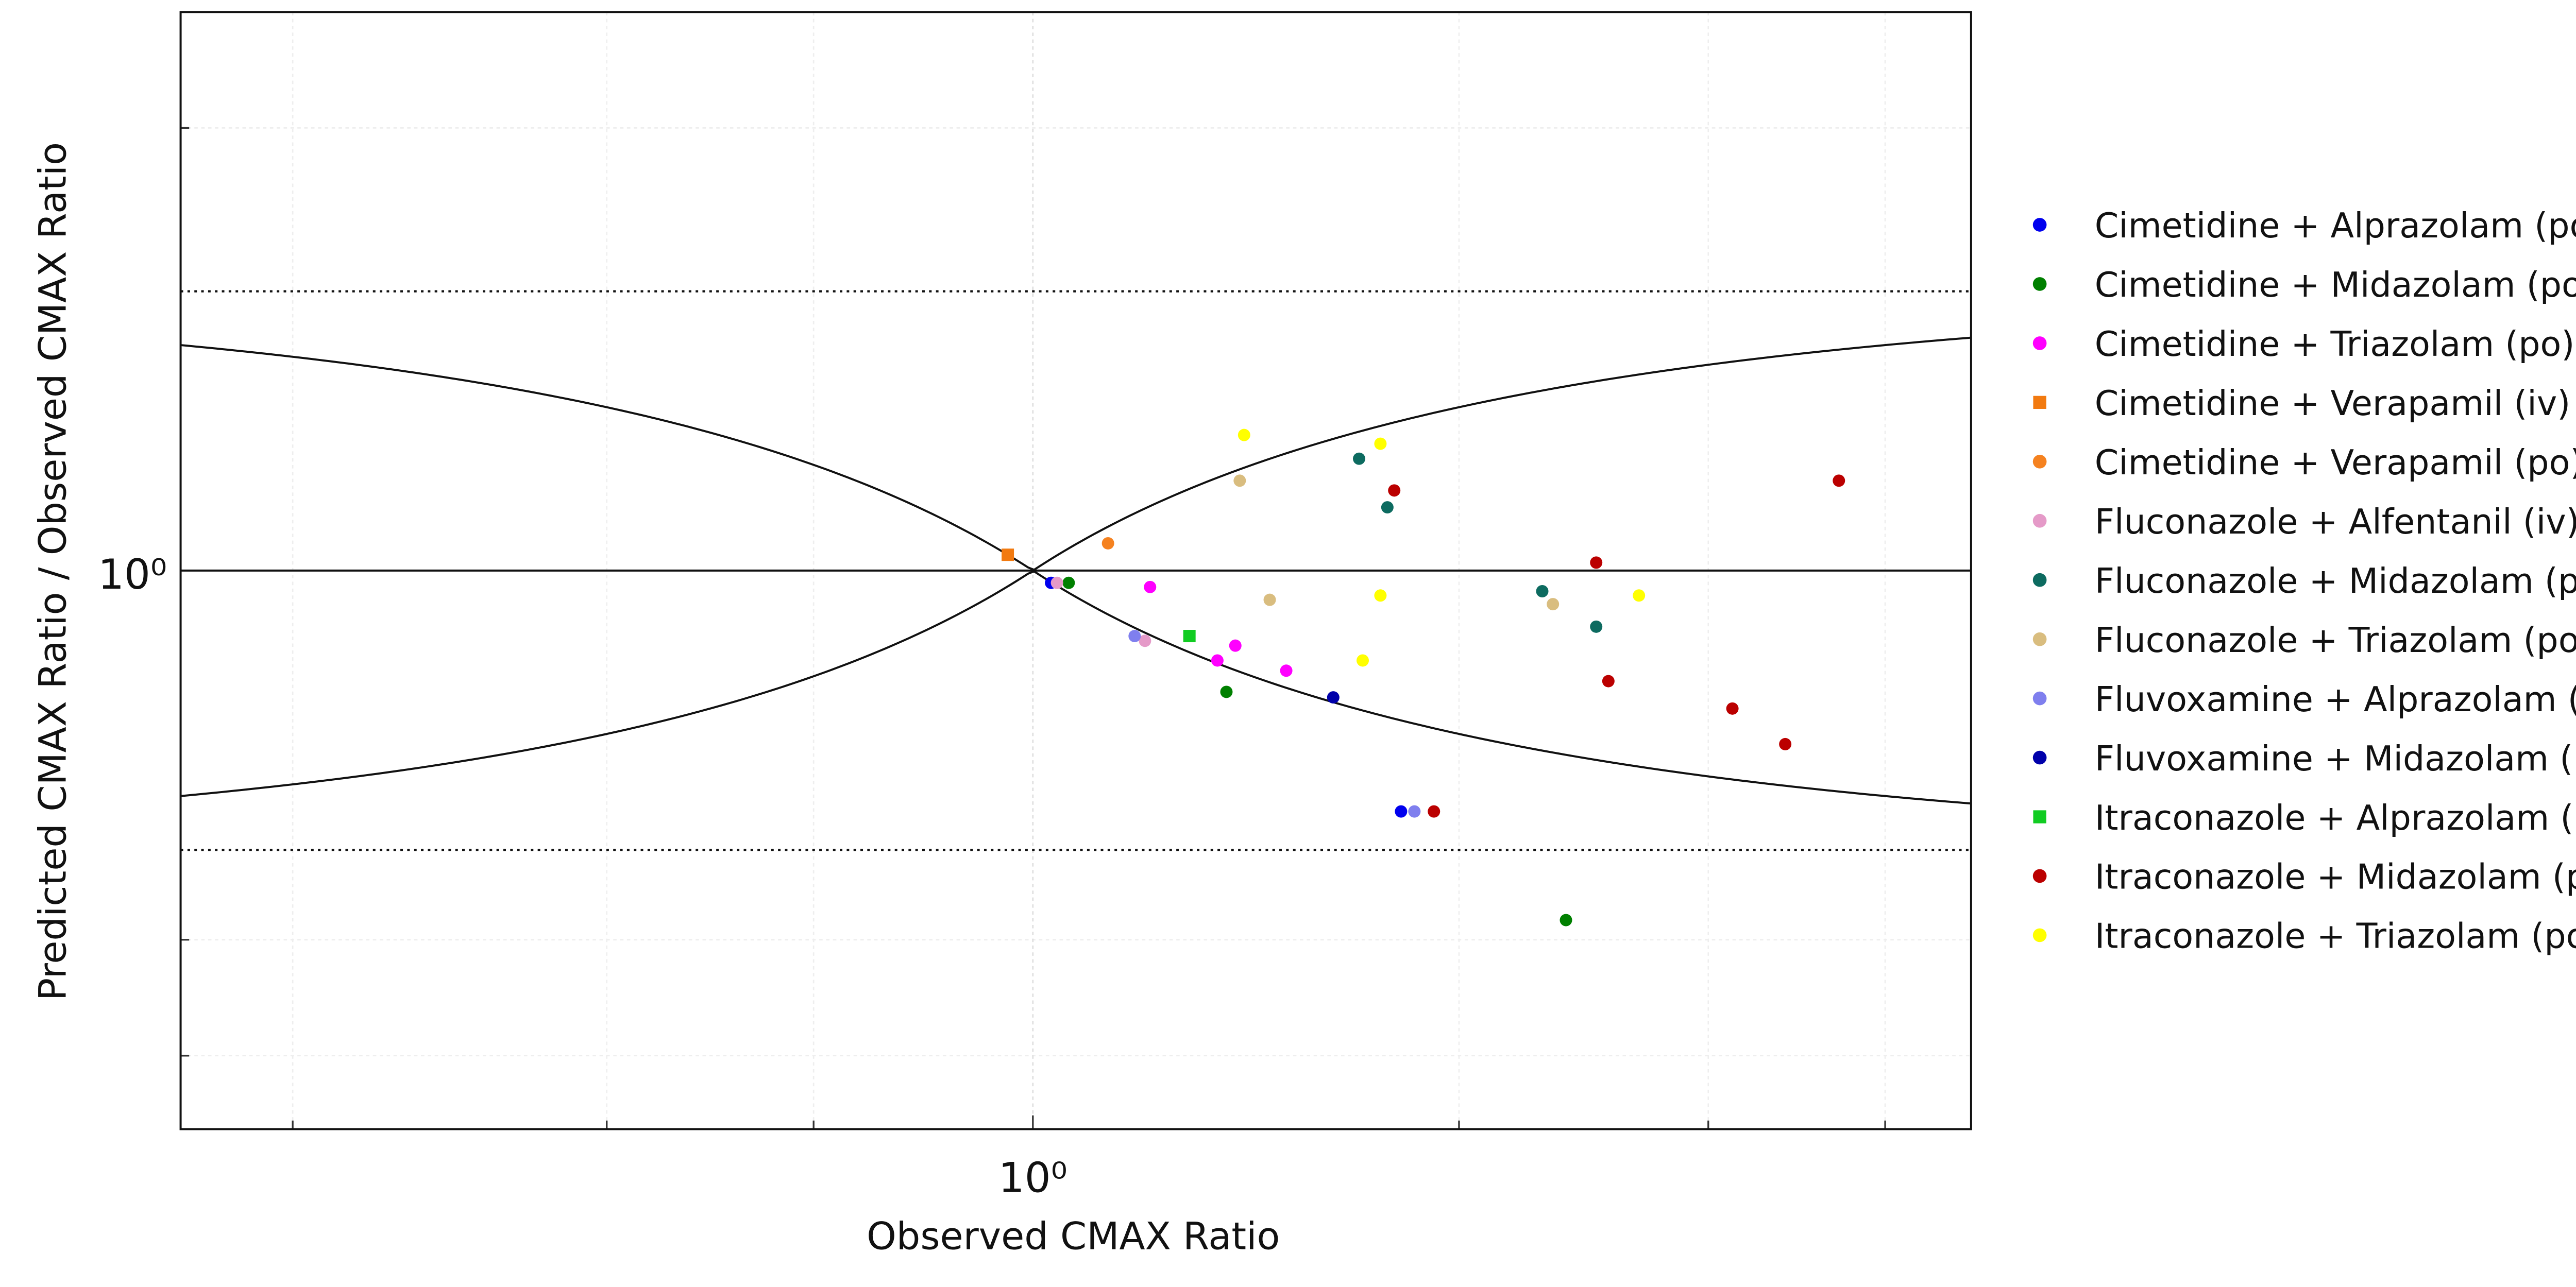 This screenshot has width=2576, height=1287. What do you see at coordinates (2335, 877) in the screenshot?
I see `legend-label: Itraconazole + Midazolam (po)` at bounding box center [2335, 877].